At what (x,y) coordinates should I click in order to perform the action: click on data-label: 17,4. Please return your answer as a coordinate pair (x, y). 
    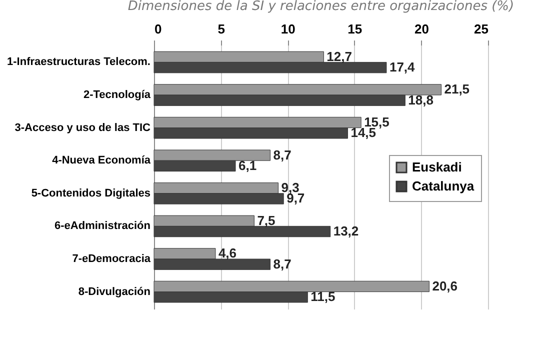
    Looking at the image, I should click on (402, 67).